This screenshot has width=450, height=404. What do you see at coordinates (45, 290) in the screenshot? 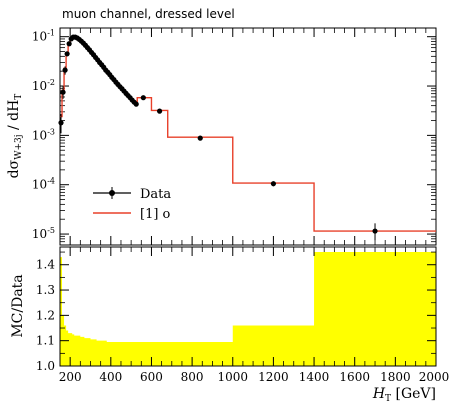
I see `ratio-y-tick-label: 1.3` at bounding box center [45, 290].